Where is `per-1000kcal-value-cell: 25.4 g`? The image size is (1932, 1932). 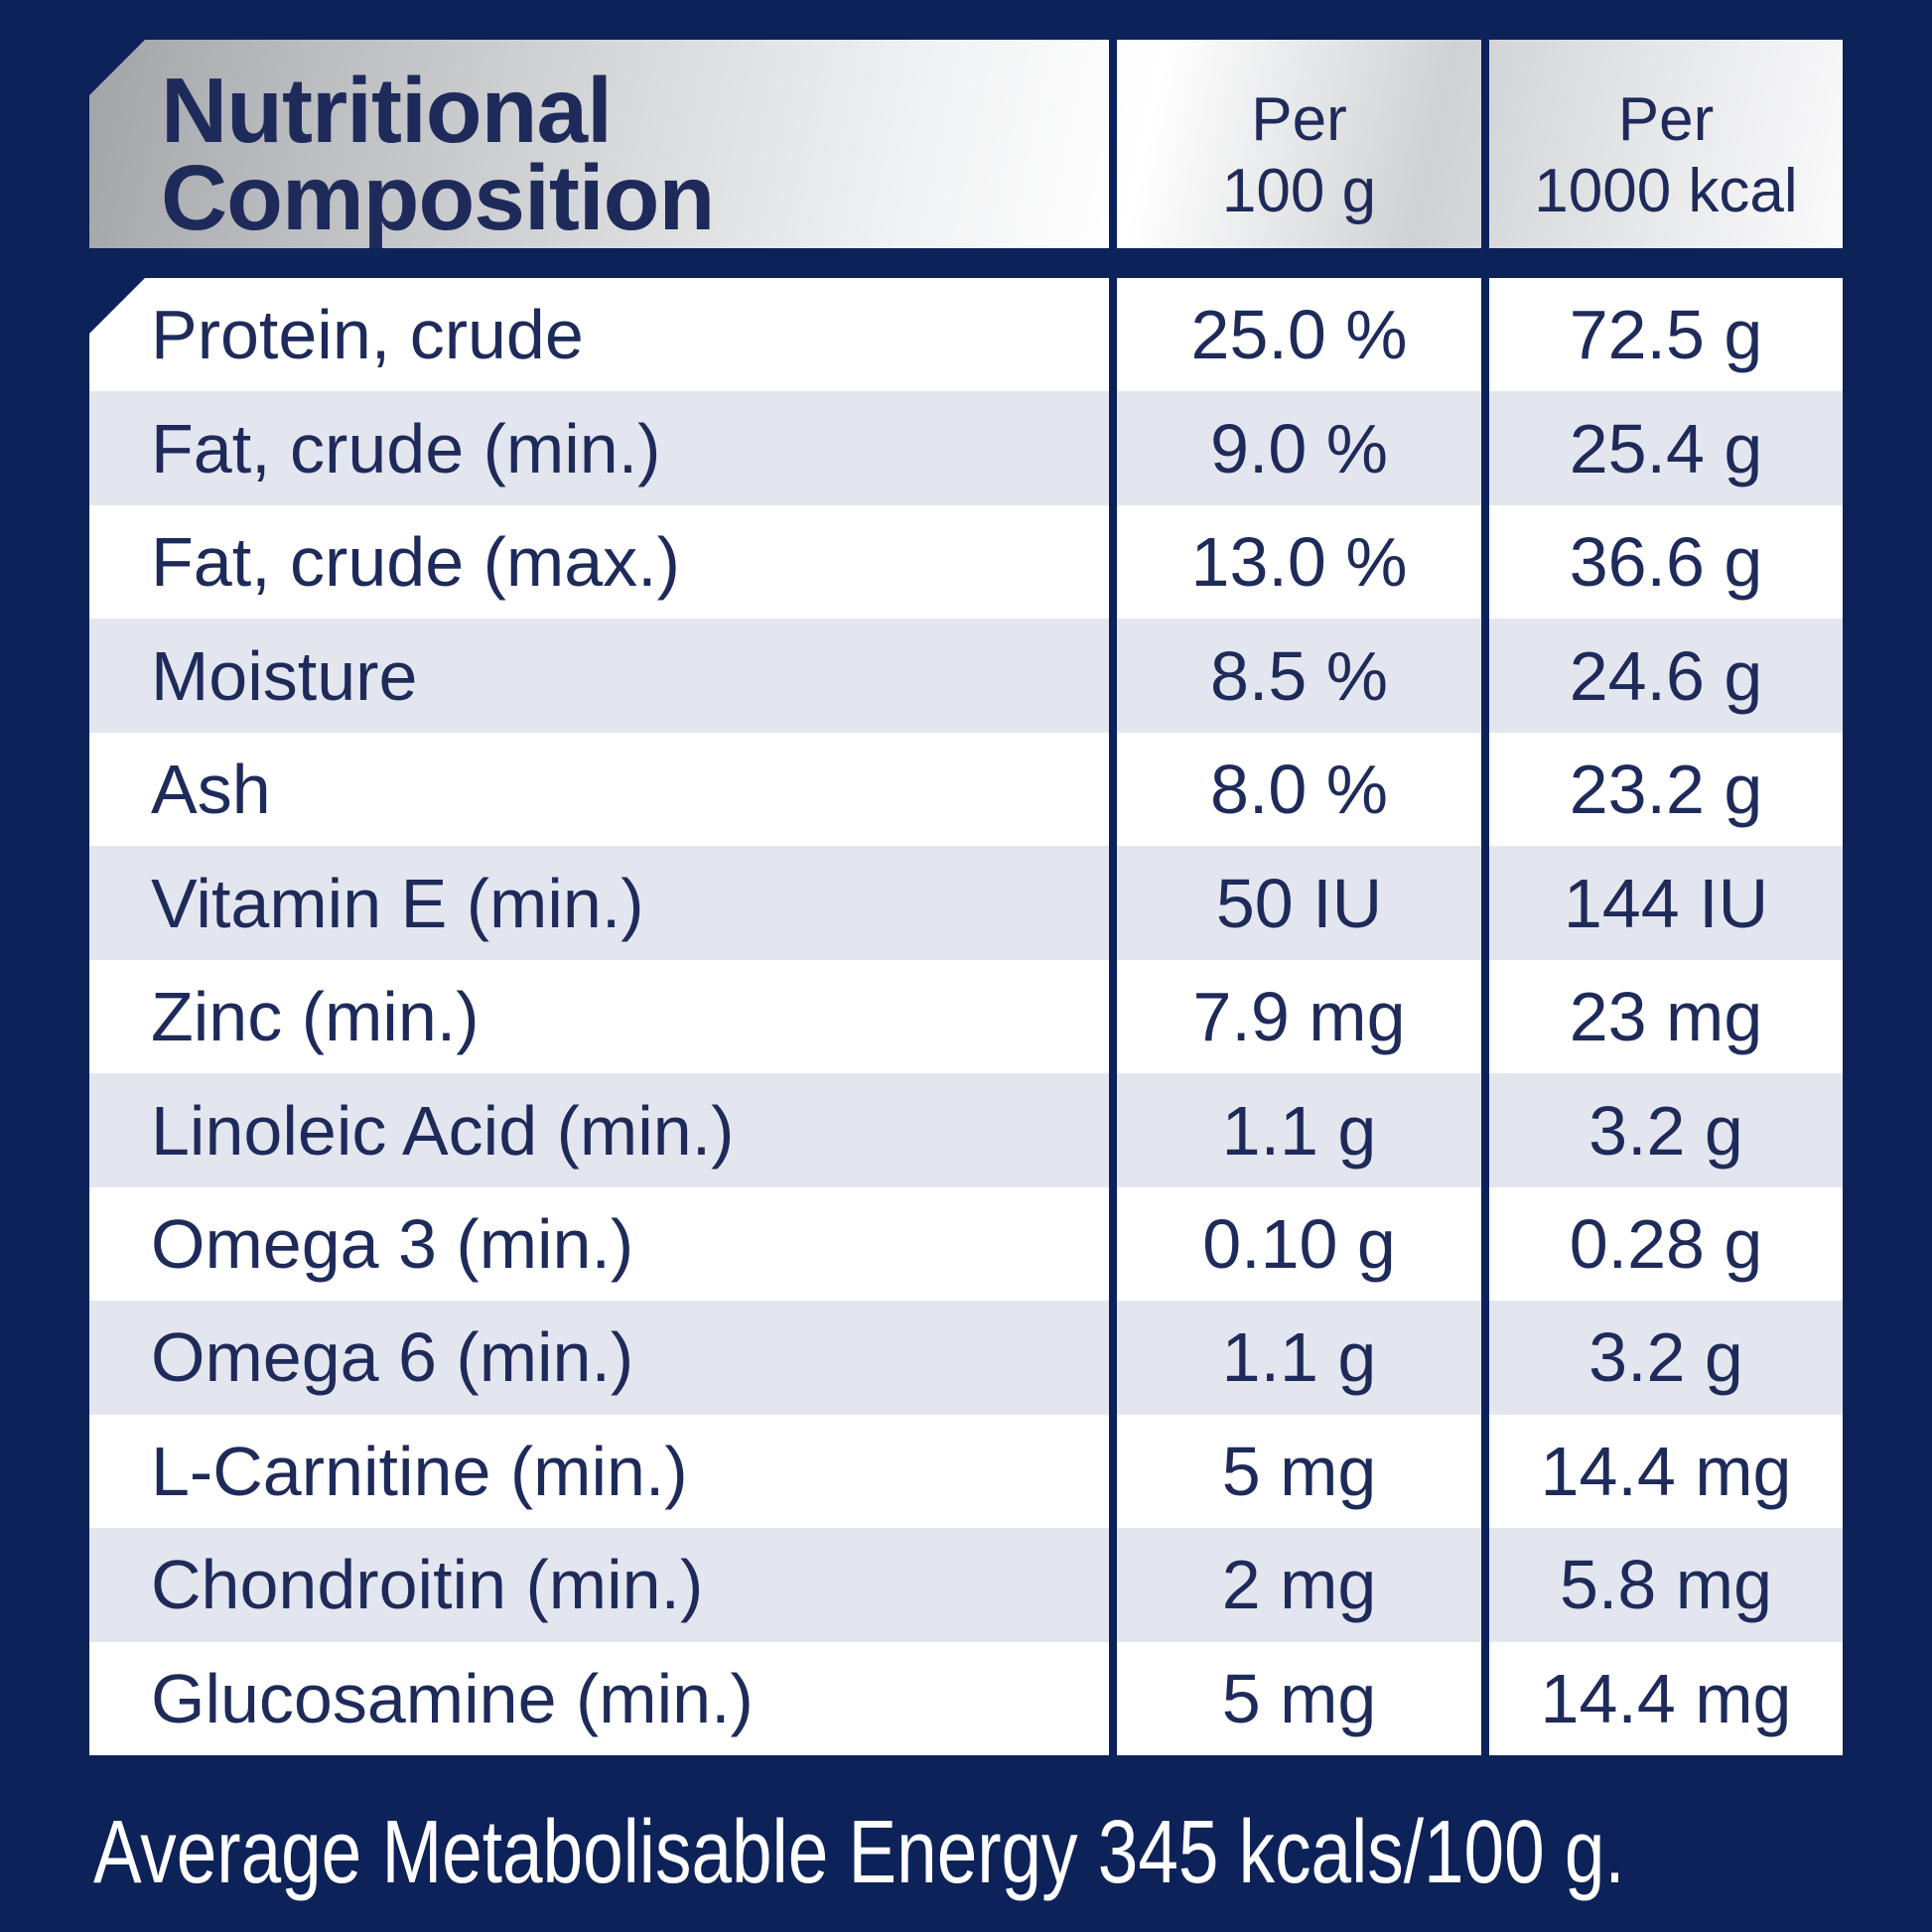
per-1000kcal-value-cell: 25.4 g is located at coordinates (1666, 448).